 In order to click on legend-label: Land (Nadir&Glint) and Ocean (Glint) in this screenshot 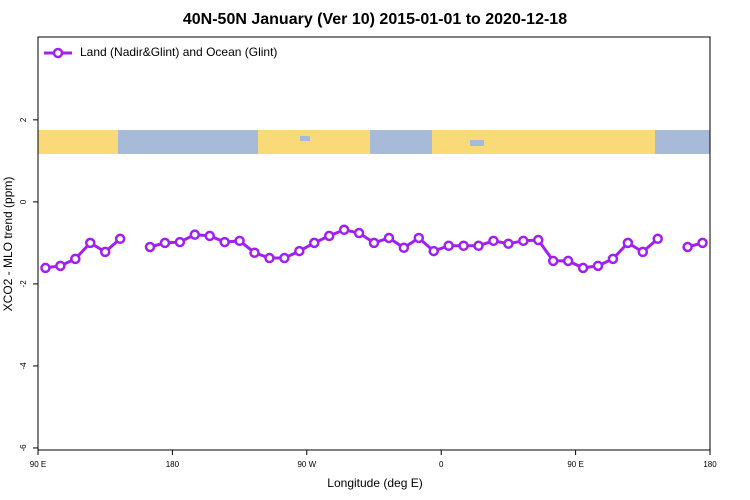, I will do `click(178, 52)`.